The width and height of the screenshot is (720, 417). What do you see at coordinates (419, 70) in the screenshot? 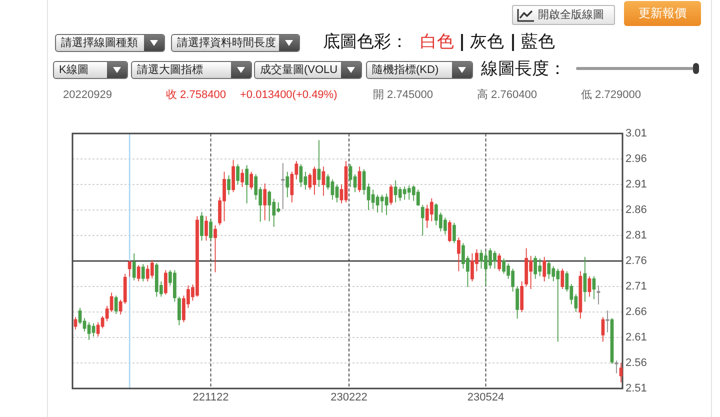
I see `select: 隨機指標(KD)` at bounding box center [419, 70].